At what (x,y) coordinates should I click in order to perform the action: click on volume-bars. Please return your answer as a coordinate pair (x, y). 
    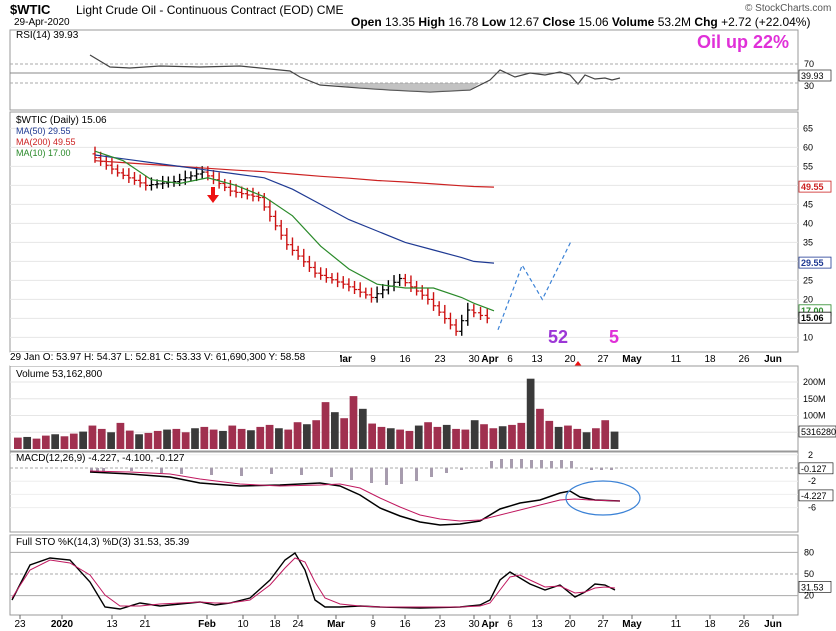
    Looking at the image, I should click on (316, 413).